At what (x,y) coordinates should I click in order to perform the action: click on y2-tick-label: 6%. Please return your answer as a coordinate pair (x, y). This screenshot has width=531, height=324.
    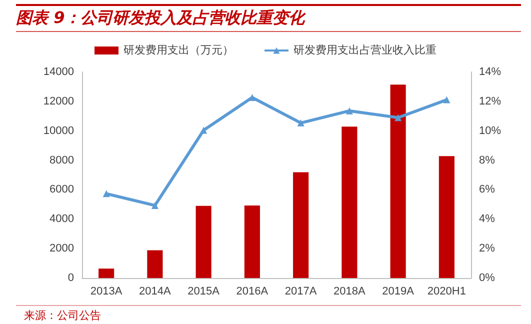
    Looking at the image, I should click on (487, 190).